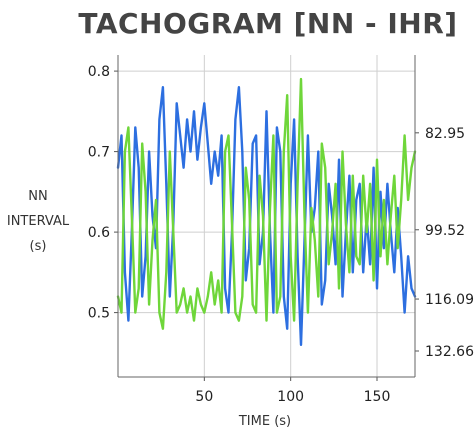  I want to click on y2-tick-label: 82.95, so click(445, 134).